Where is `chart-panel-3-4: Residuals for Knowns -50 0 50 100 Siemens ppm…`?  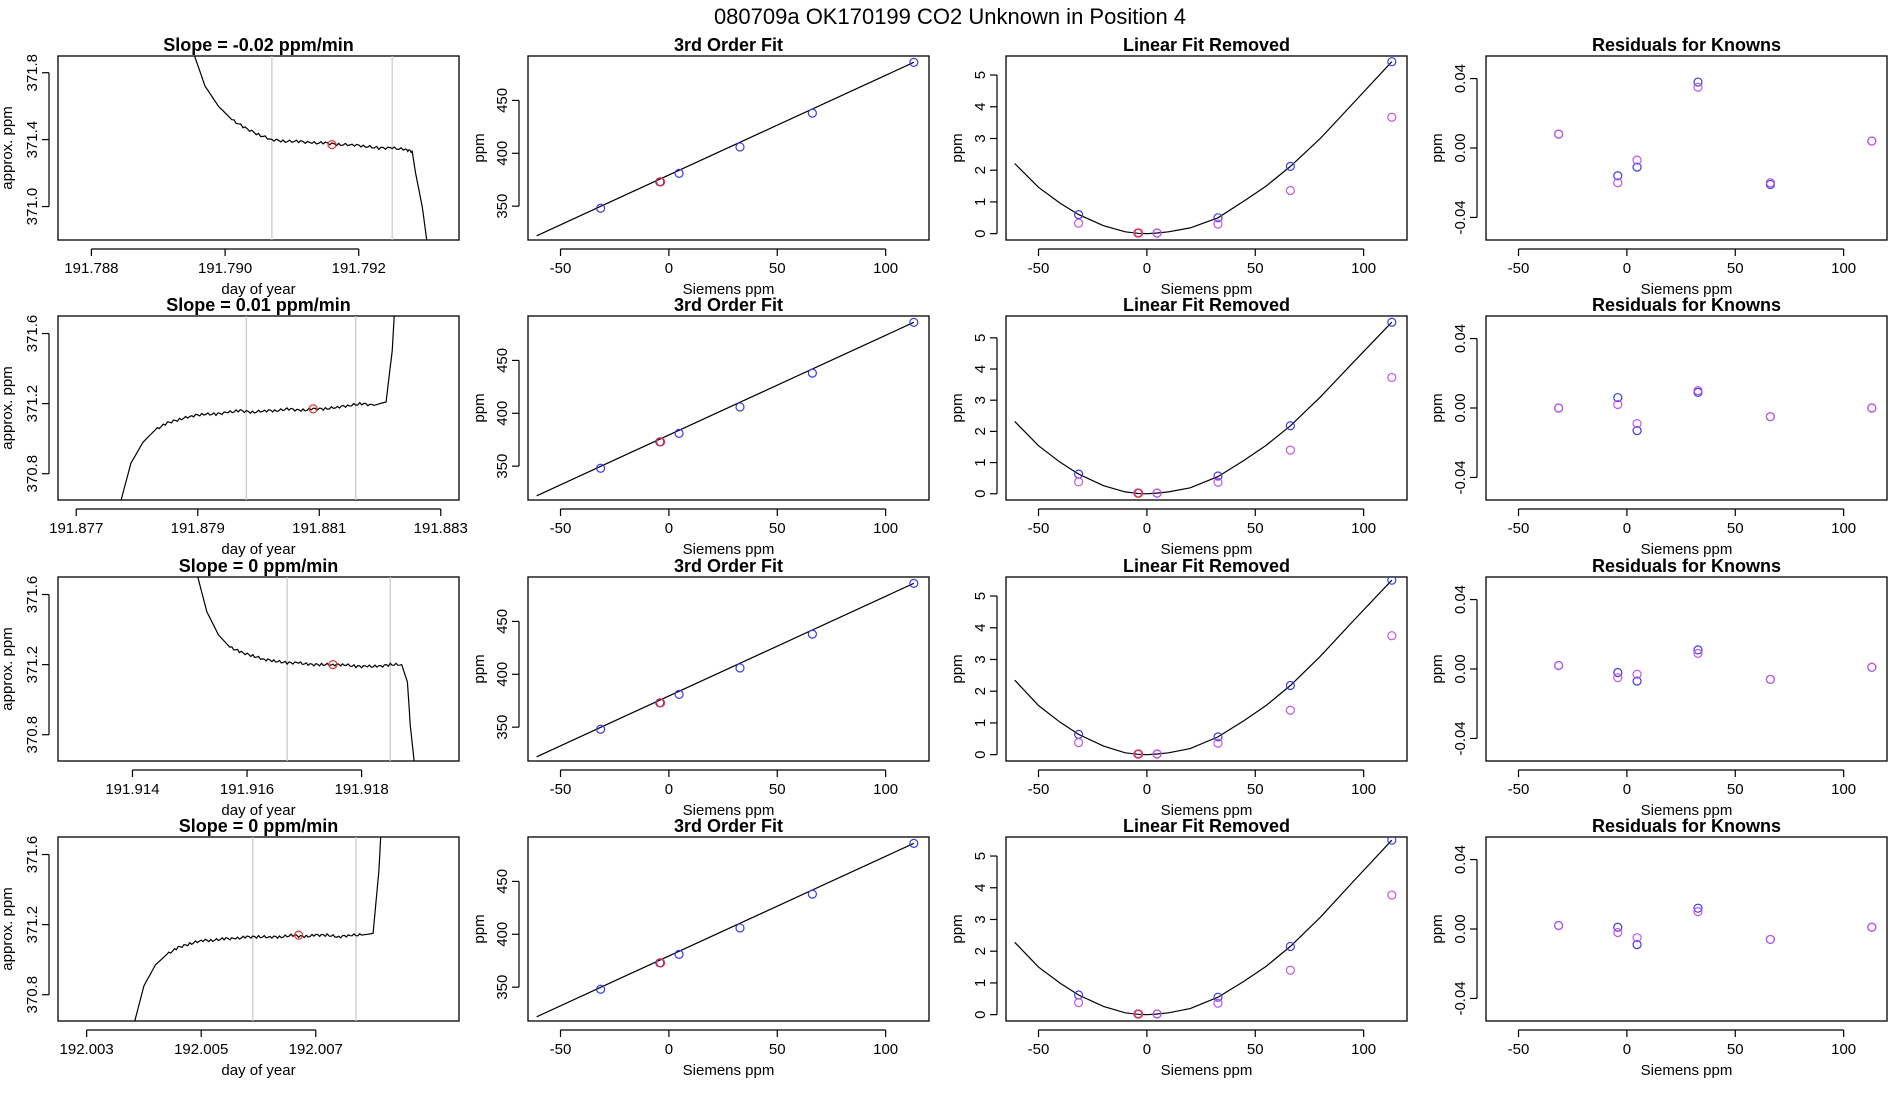 chart-panel-3-4: Residuals for Knowns -50 0 50 100 Siemens ppm… is located at coordinates (1658, 687).